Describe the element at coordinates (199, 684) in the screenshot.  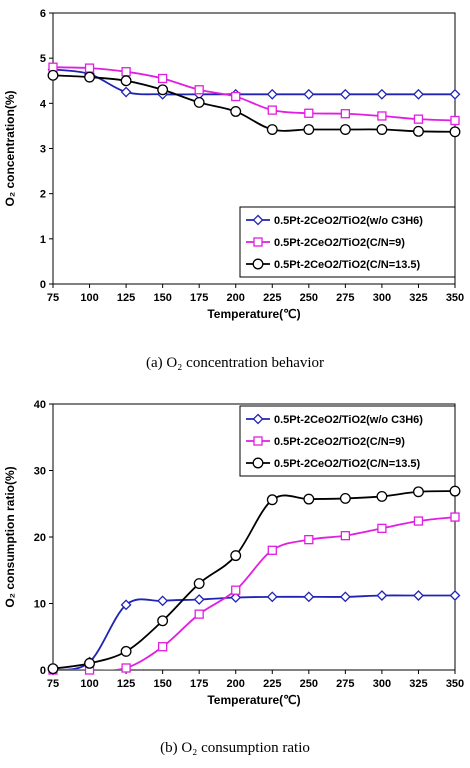
I see `x-tick-label: 175` at that location.